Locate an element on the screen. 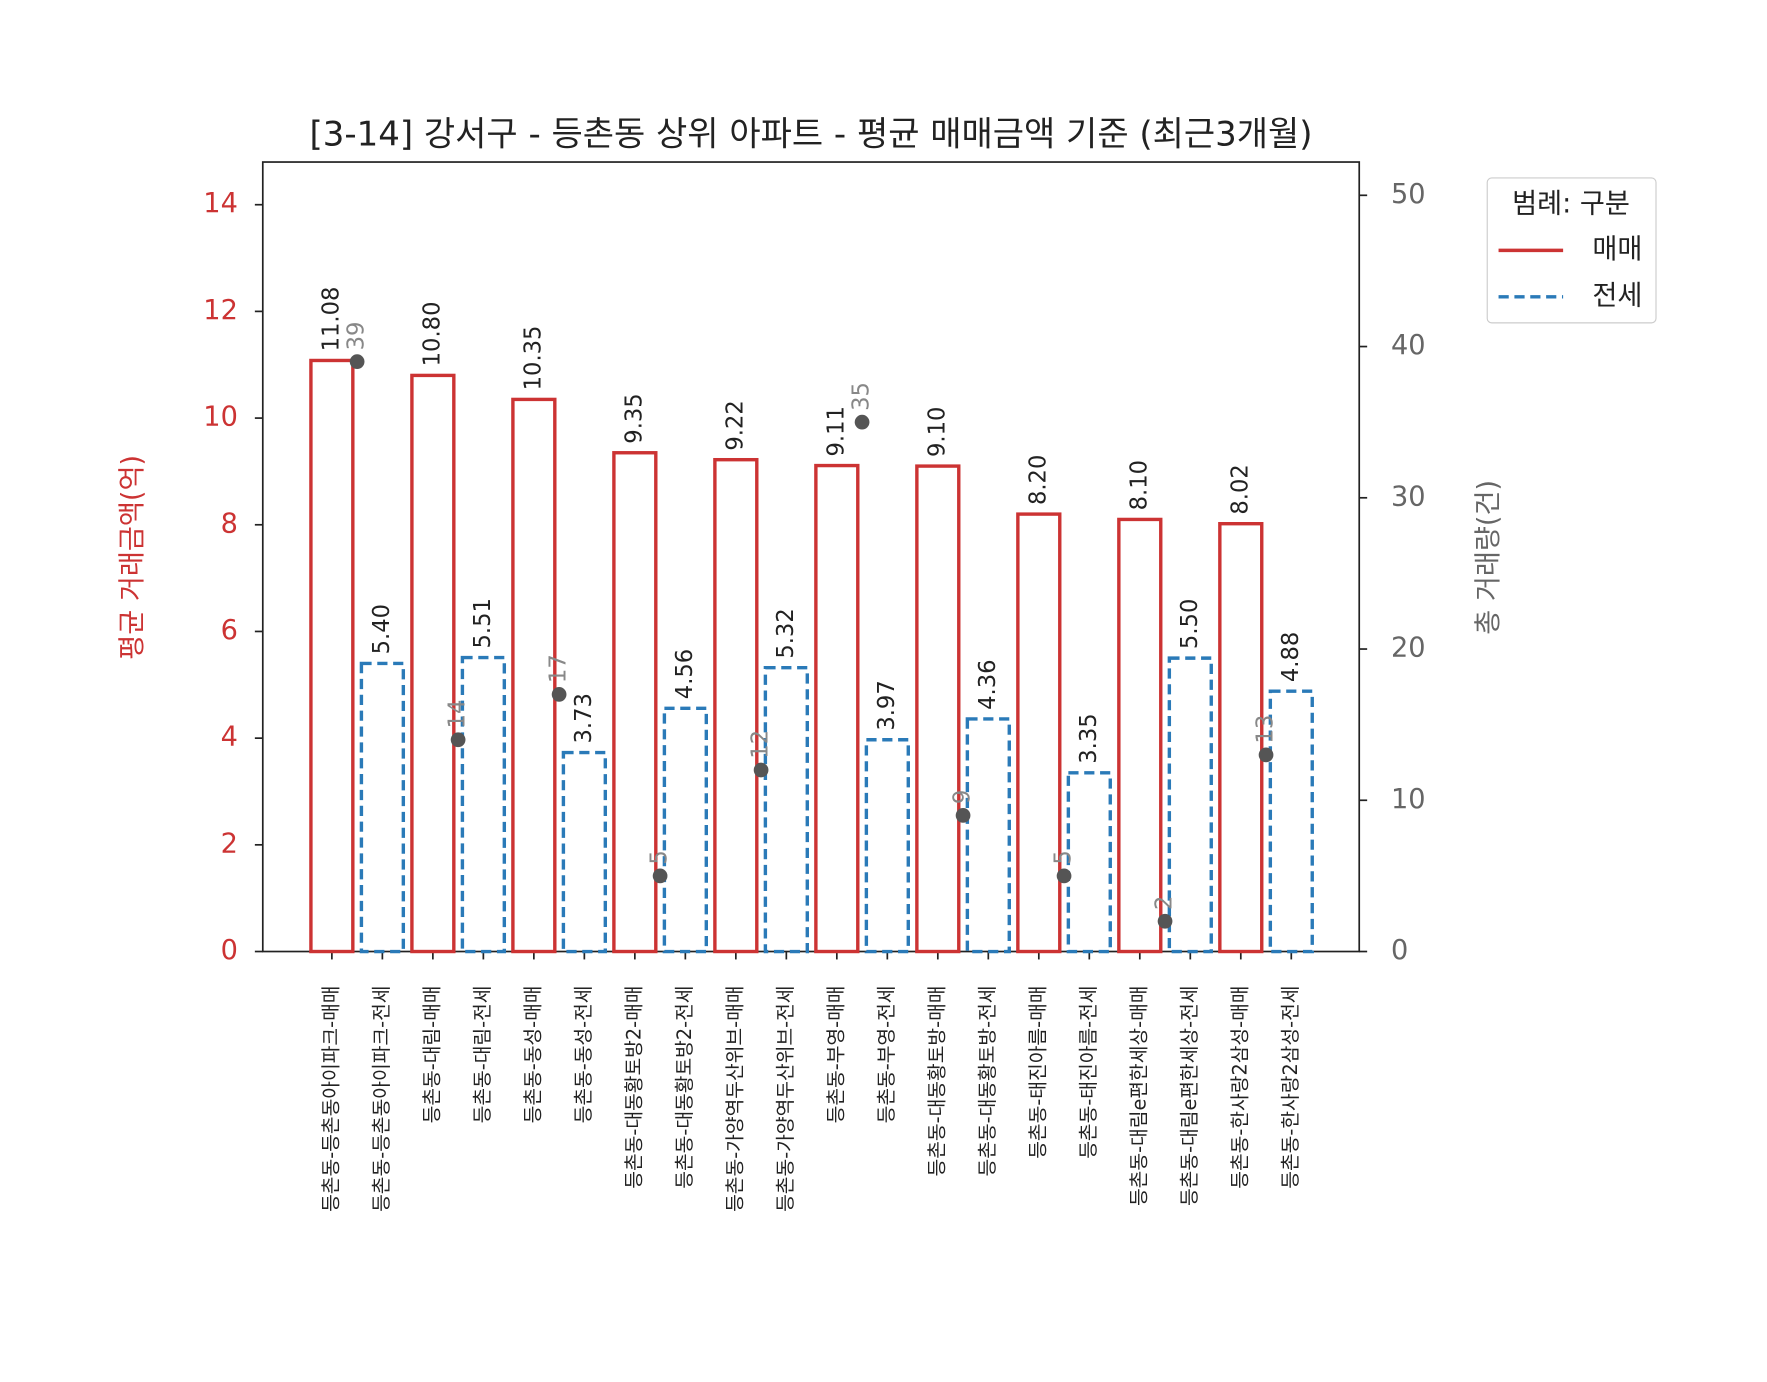  x-tick-label: 등촌동-한사랑2삼성-매매 is located at coordinates (1239, 1087).